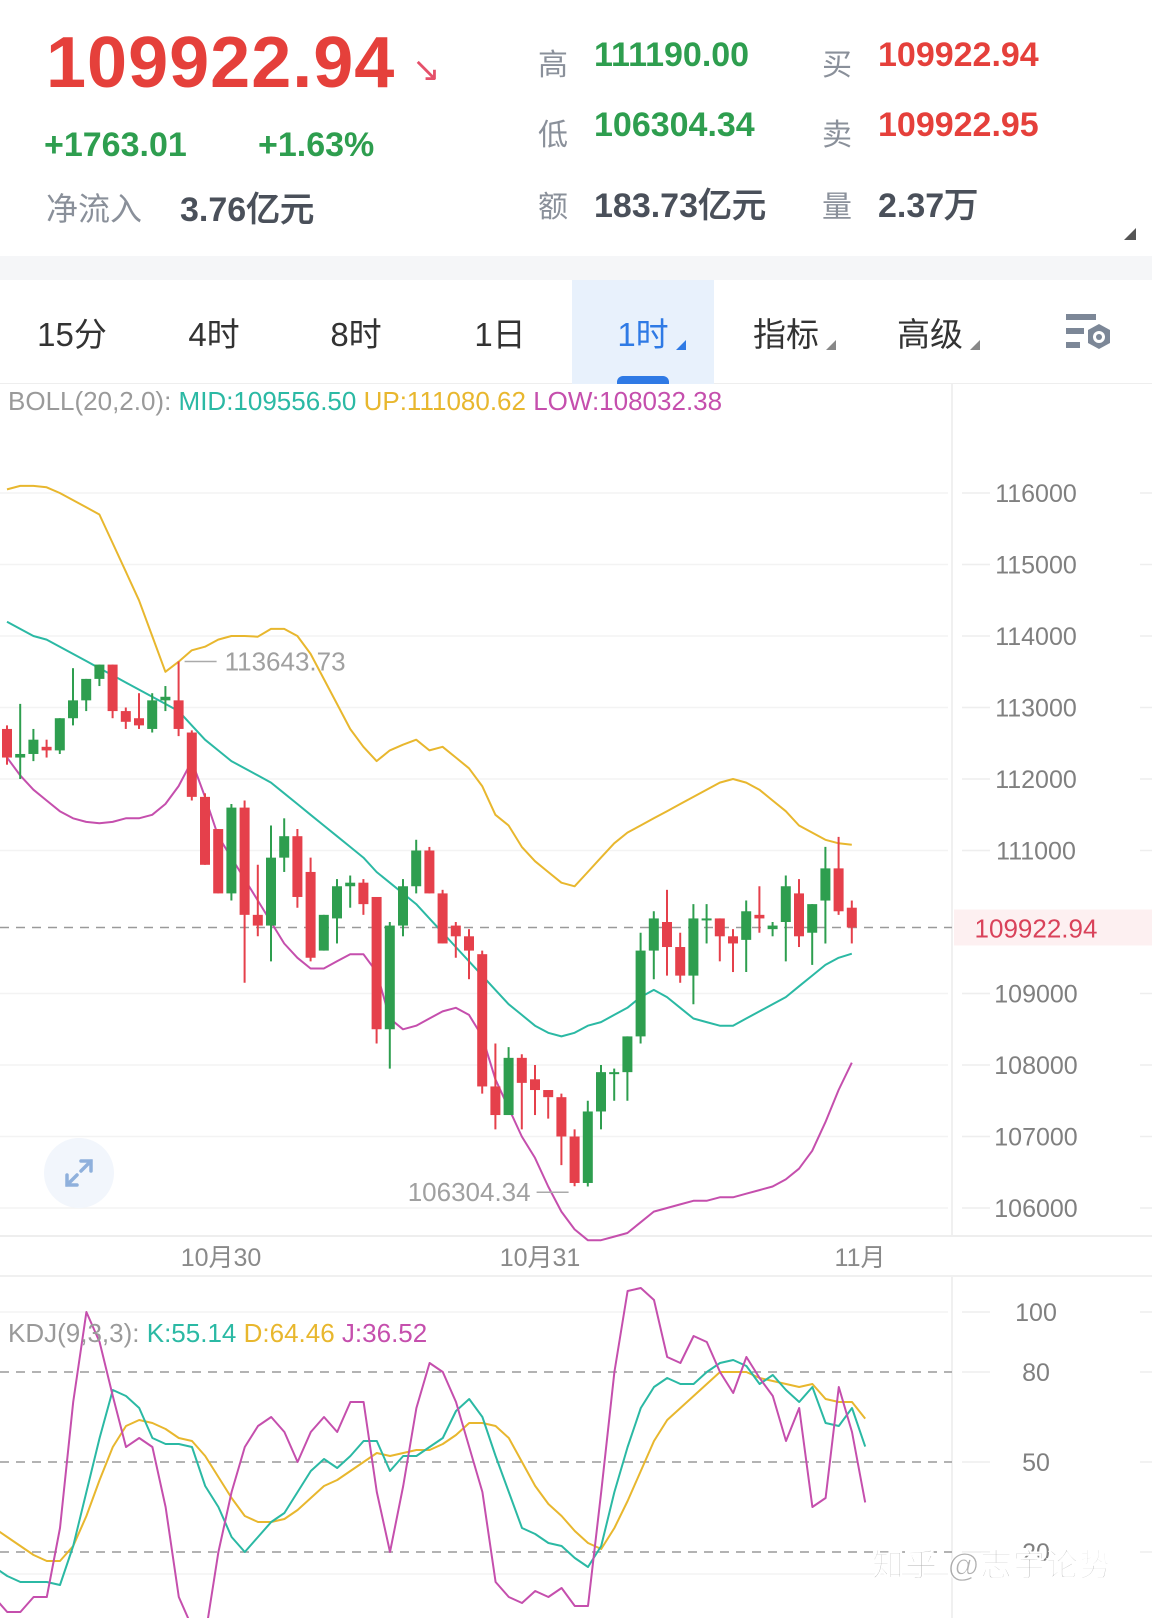 The image size is (1152, 1618). Describe the element at coordinates (1090, 333) in the screenshot. I see `chart-settings-icon` at that location.